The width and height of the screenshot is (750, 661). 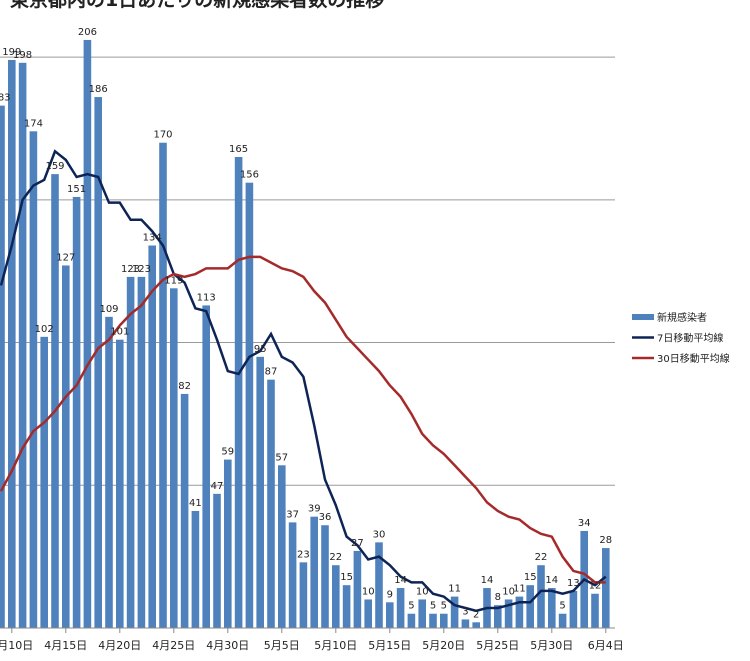 I want to click on data-label: 47, so click(x=217, y=486).